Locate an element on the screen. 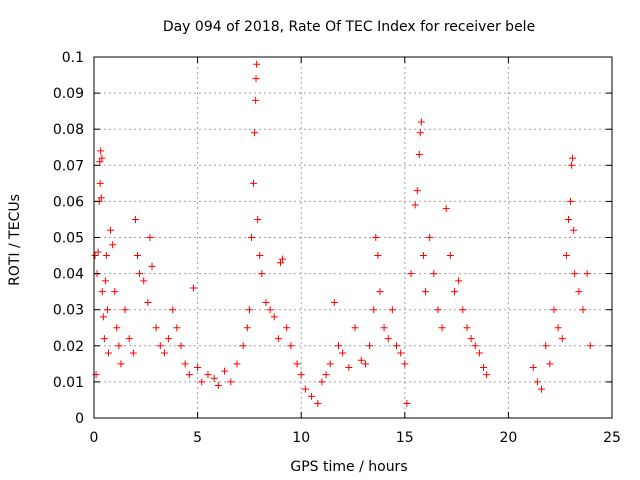  x-tick-label: 20 is located at coordinates (508, 438).